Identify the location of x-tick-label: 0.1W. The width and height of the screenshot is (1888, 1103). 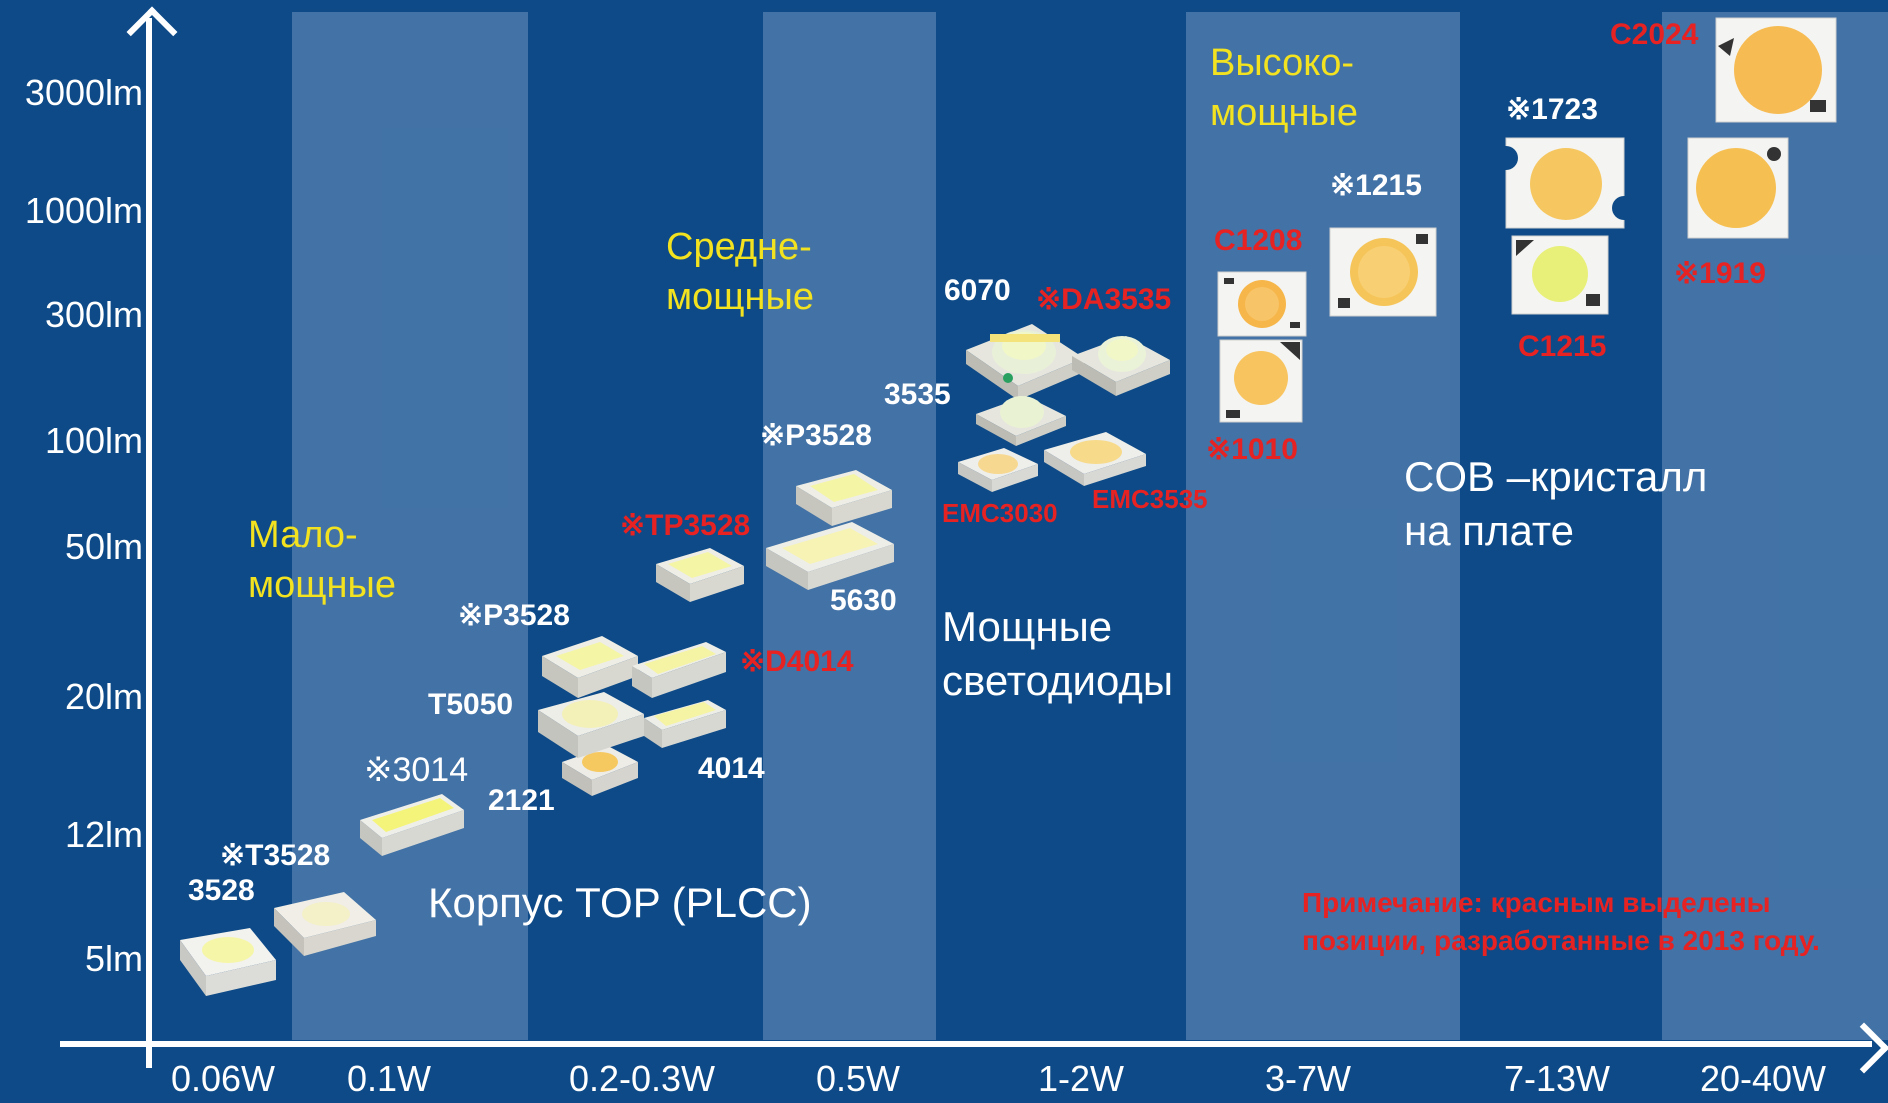
(389, 1078).